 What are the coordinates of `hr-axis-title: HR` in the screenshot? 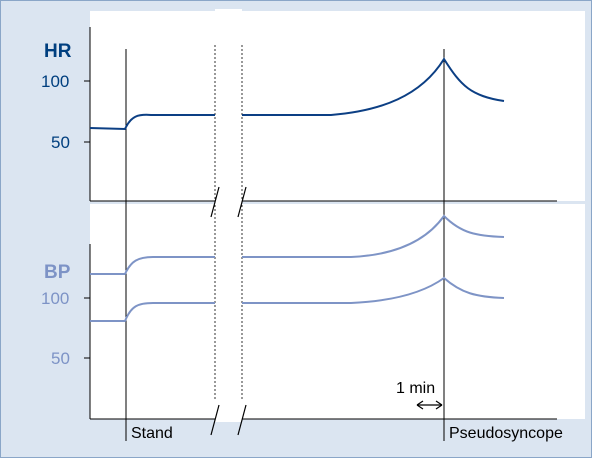 It's located at (58, 51).